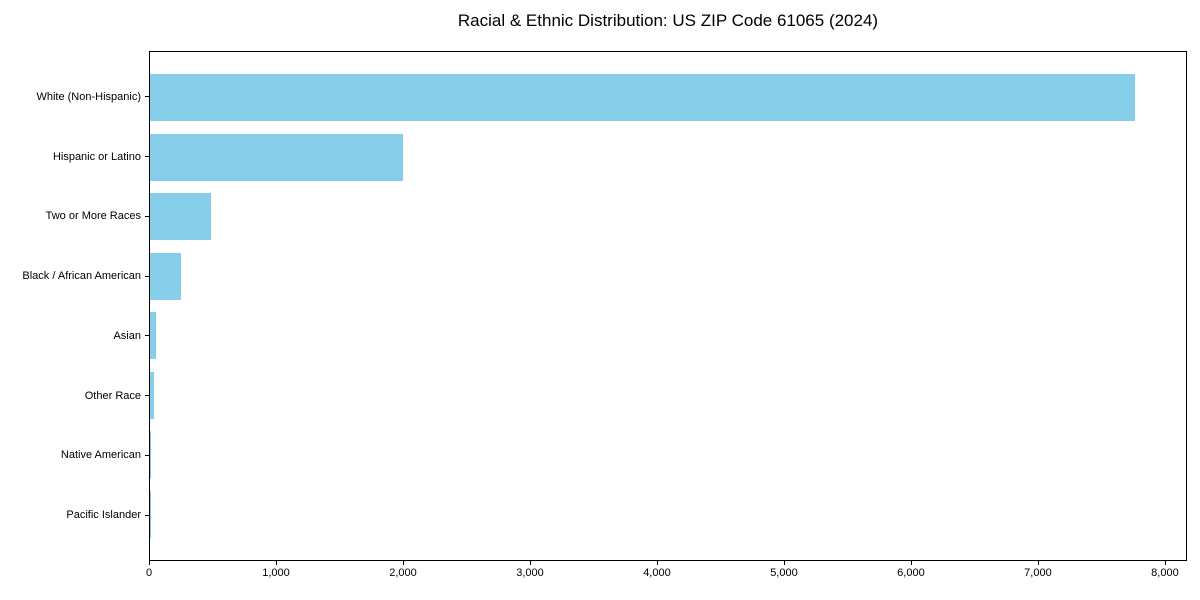 Image resolution: width=1200 pixels, height=600 pixels. What do you see at coordinates (100, 455) in the screenshot?
I see `category-label: Native American` at bounding box center [100, 455].